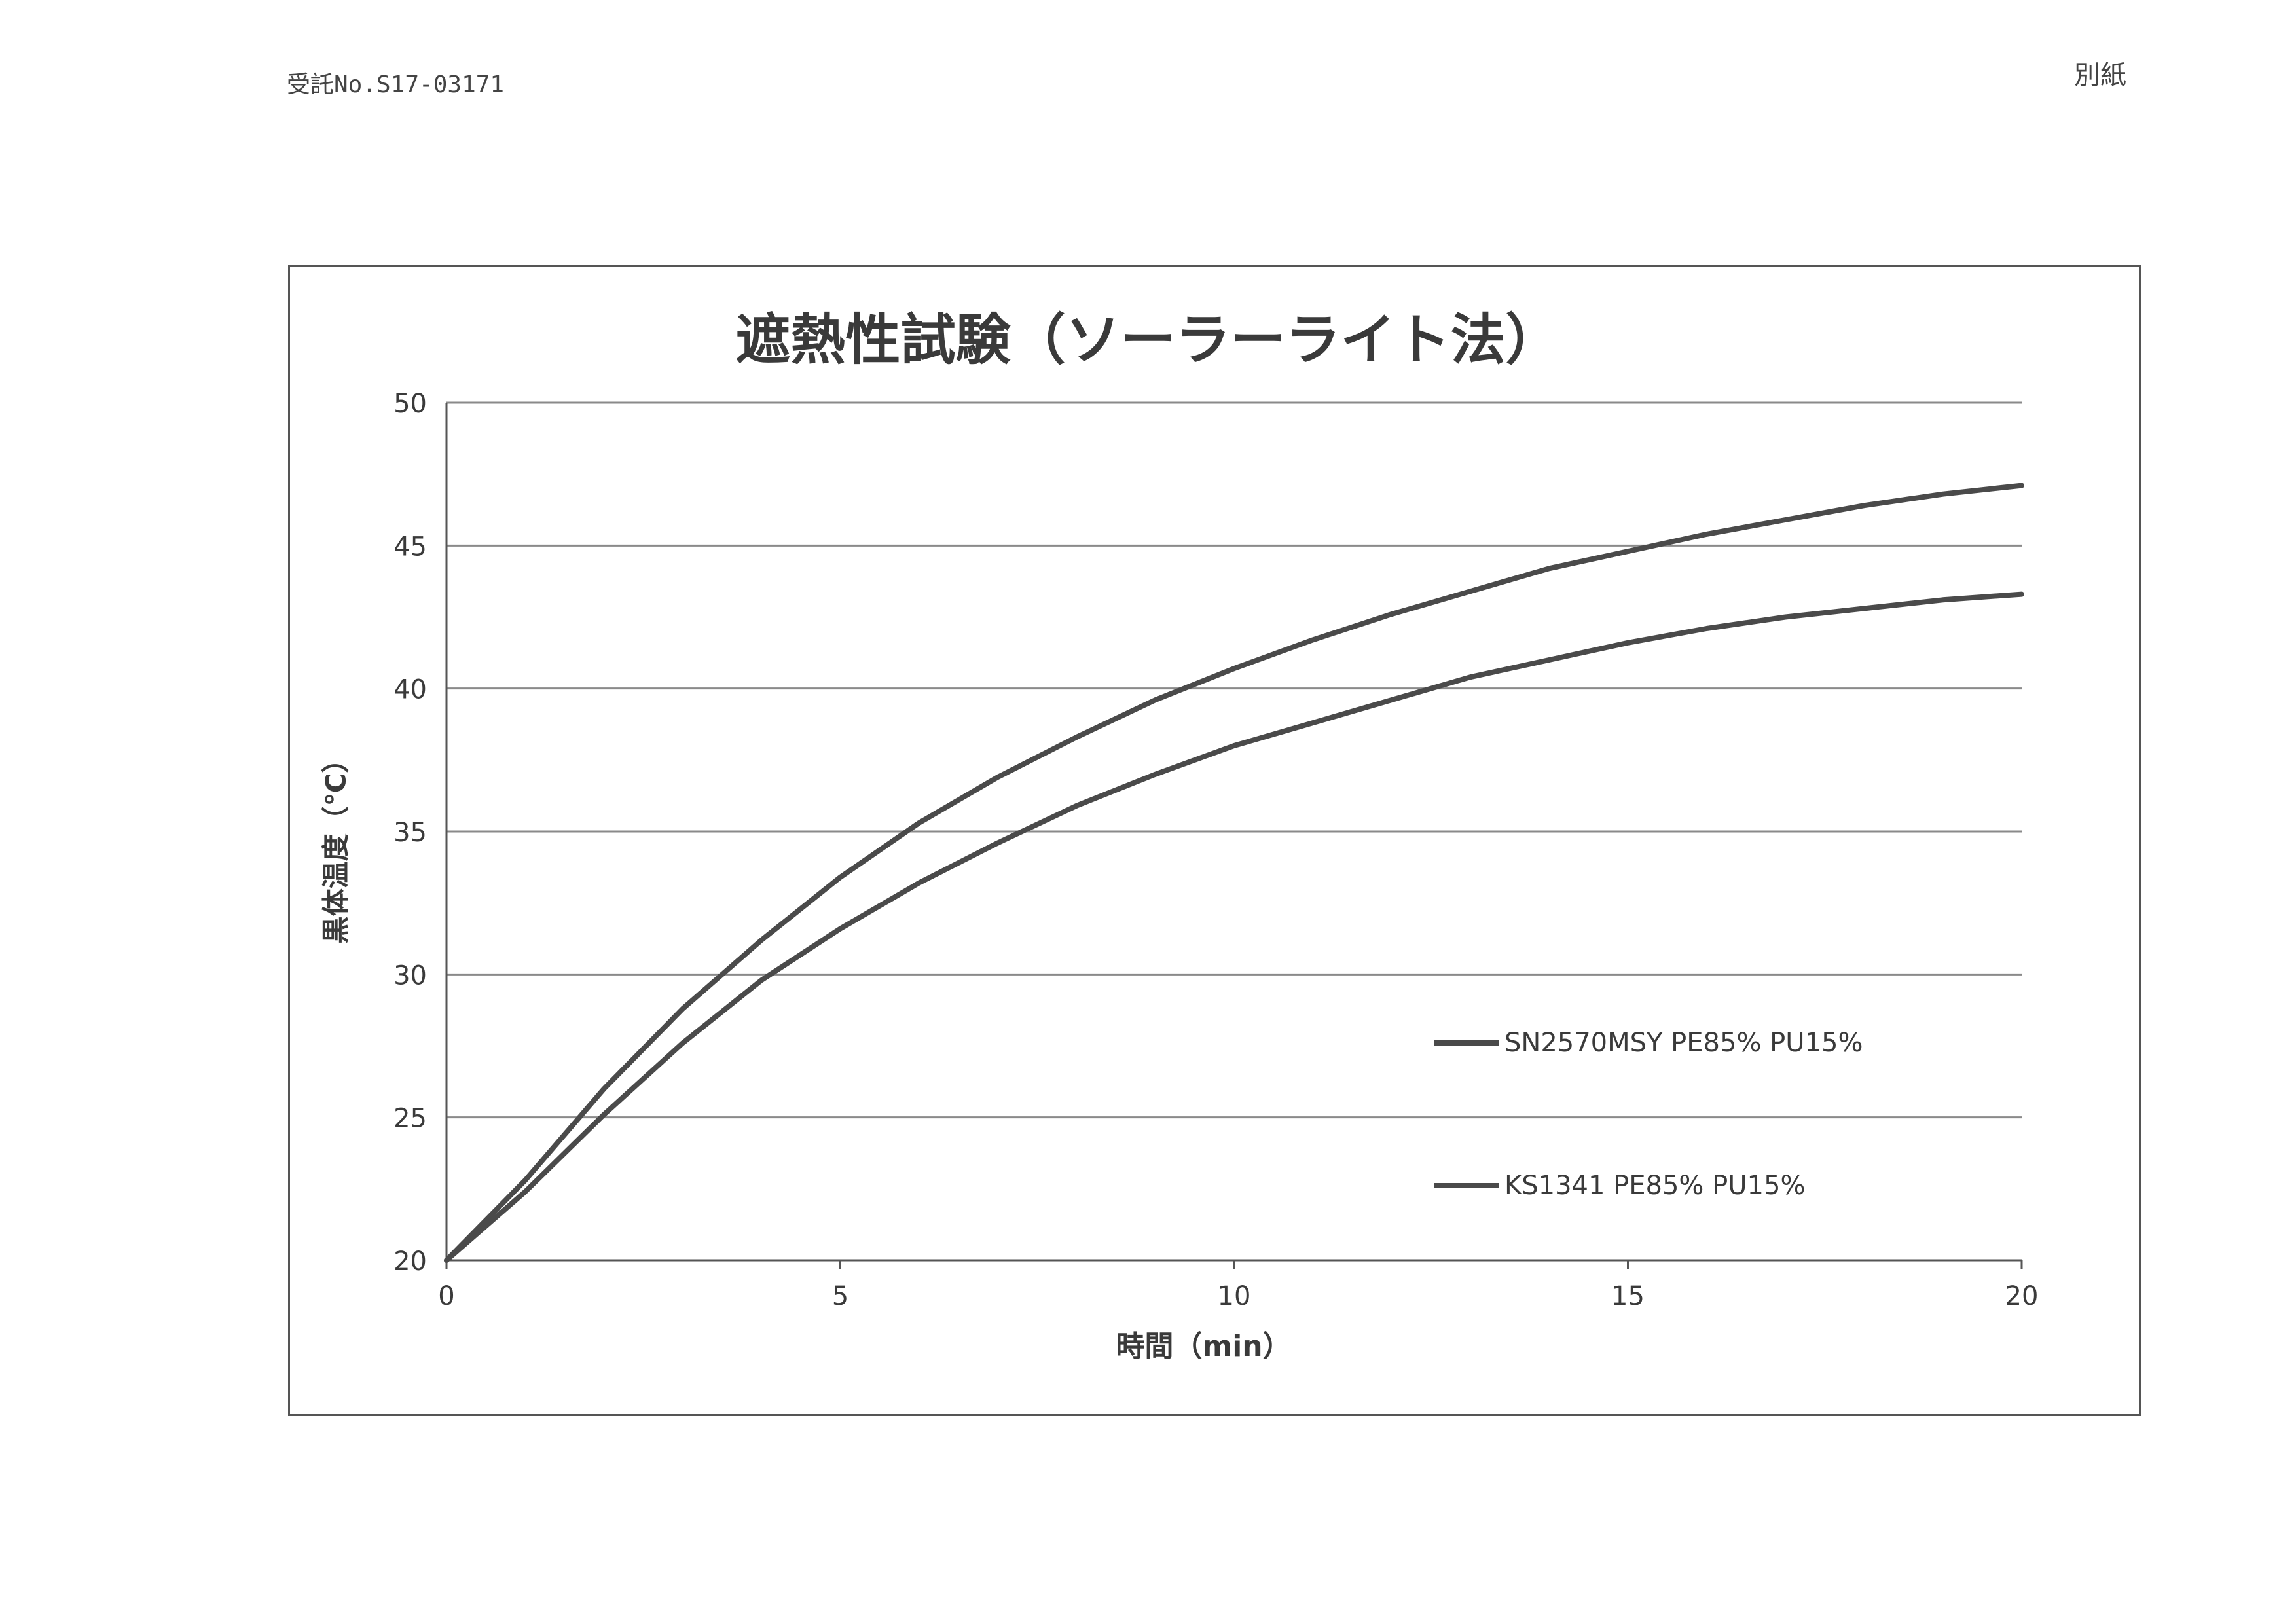  I want to click on legend-item-series-2: KS1341 PE85% PU15%, so click(1619, 1186).